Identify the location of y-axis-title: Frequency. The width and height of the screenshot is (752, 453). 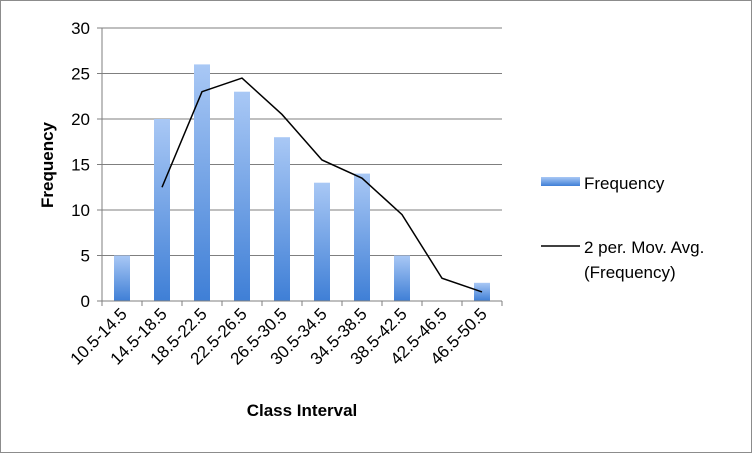
(47, 164).